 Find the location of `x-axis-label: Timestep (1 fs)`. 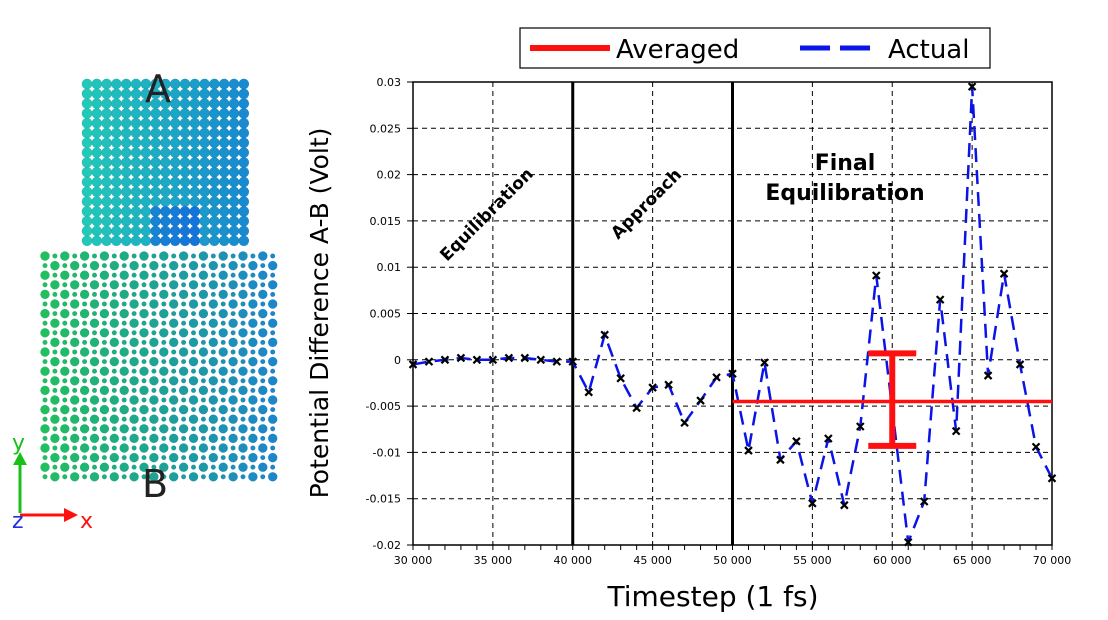

x-axis-label: Timestep (1 fs) is located at coordinates (713, 596).